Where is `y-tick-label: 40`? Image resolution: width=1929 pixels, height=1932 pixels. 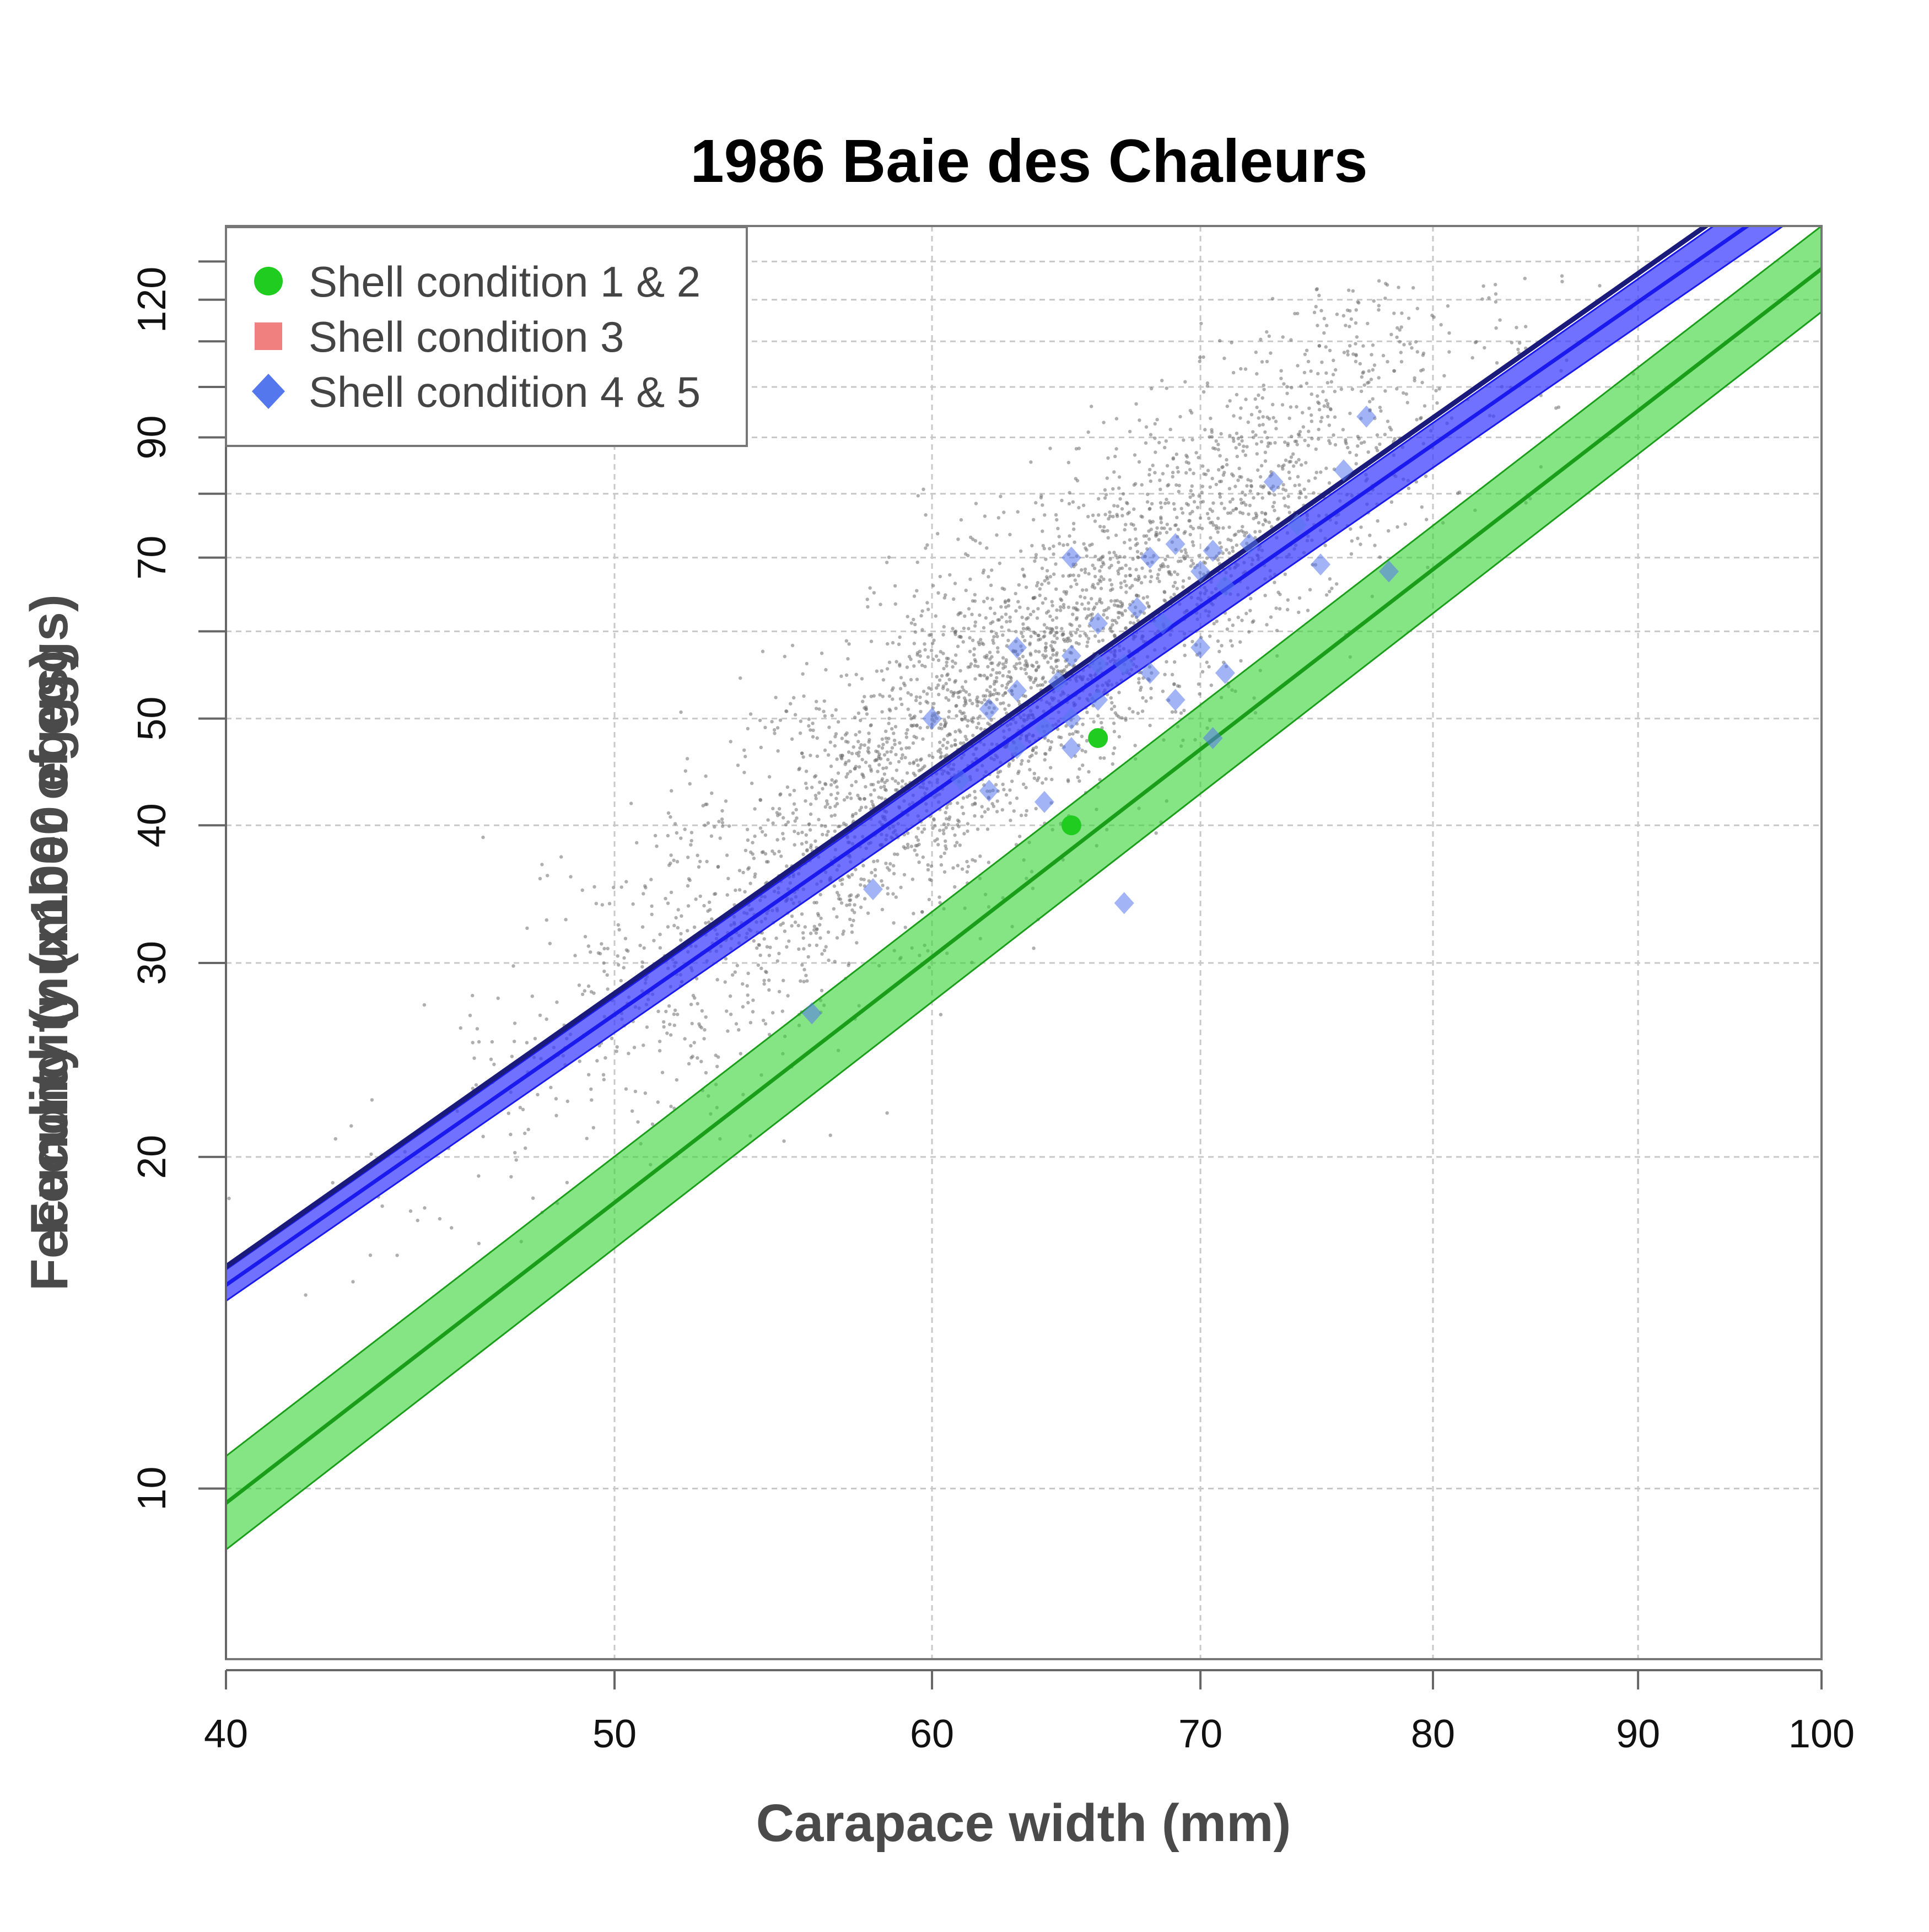
y-tick-label: 40 is located at coordinates (152, 825).